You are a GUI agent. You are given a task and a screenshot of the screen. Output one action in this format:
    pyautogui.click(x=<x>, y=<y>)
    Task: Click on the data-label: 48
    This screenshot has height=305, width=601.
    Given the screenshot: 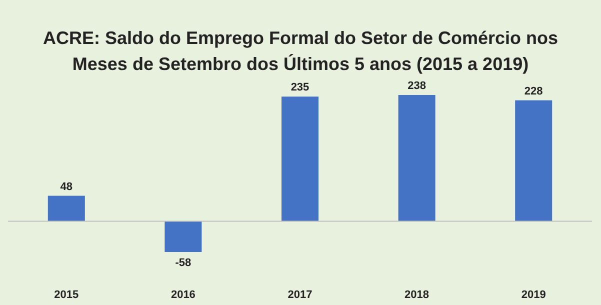 What is the action you would take?
    pyautogui.click(x=66, y=186)
    